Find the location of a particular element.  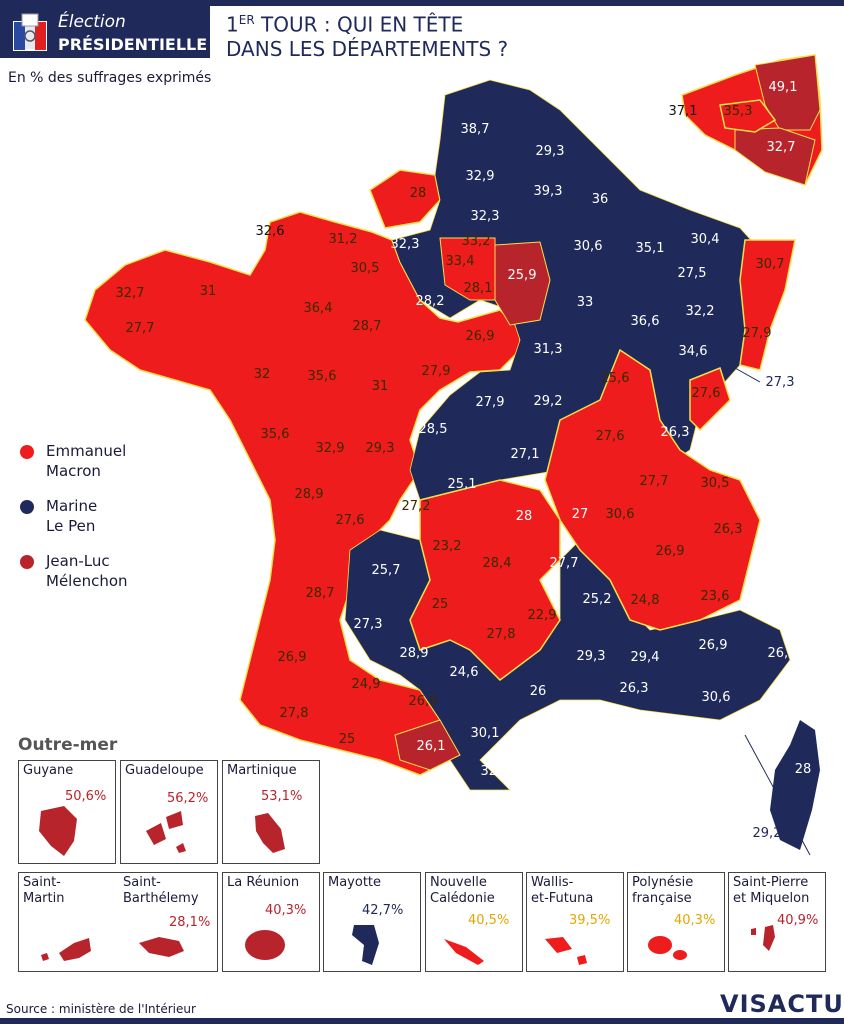

department-label: 35,1 is located at coordinates (650, 248).